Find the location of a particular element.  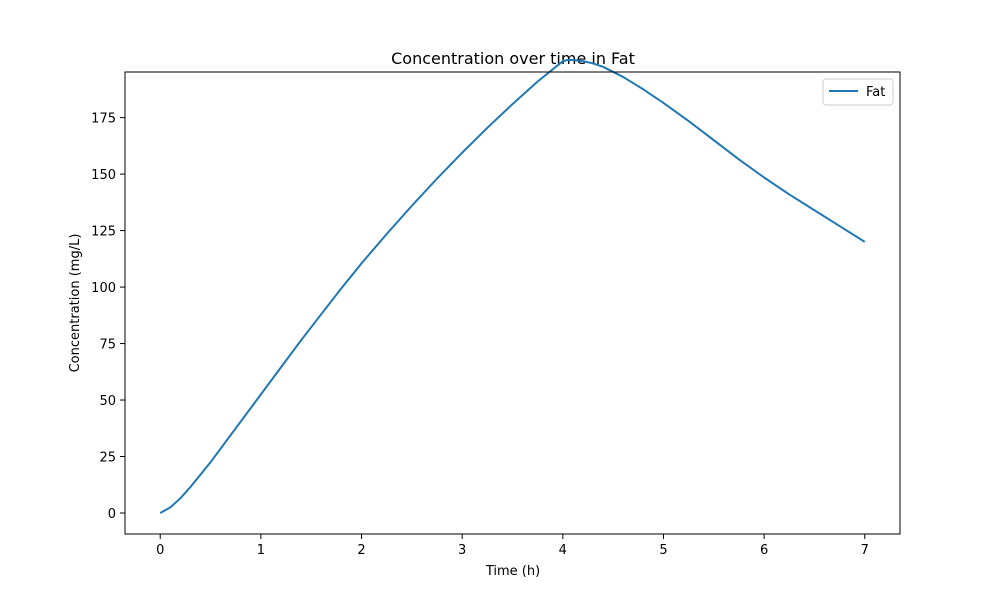

y-tick-label: 25 is located at coordinates (107, 458).